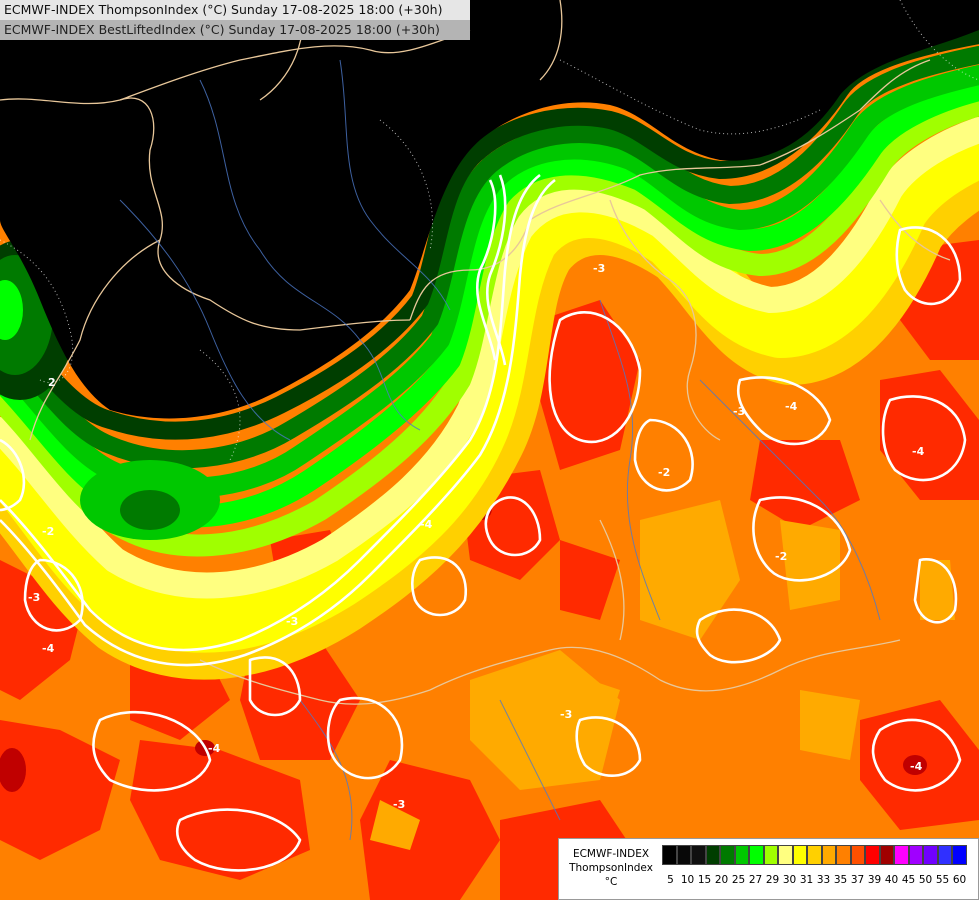 Image resolution: width=979 pixels, height=900 pixels. What do you see at coordinates (806, 880) in the screenshot?
I see `legend-tick-label: 31` at bounding box center [806, 880].